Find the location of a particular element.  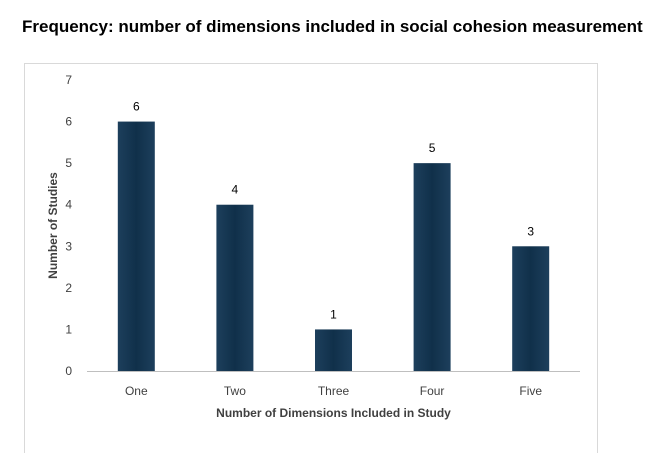

data-label: 5 is located at coordinates (432, 148).